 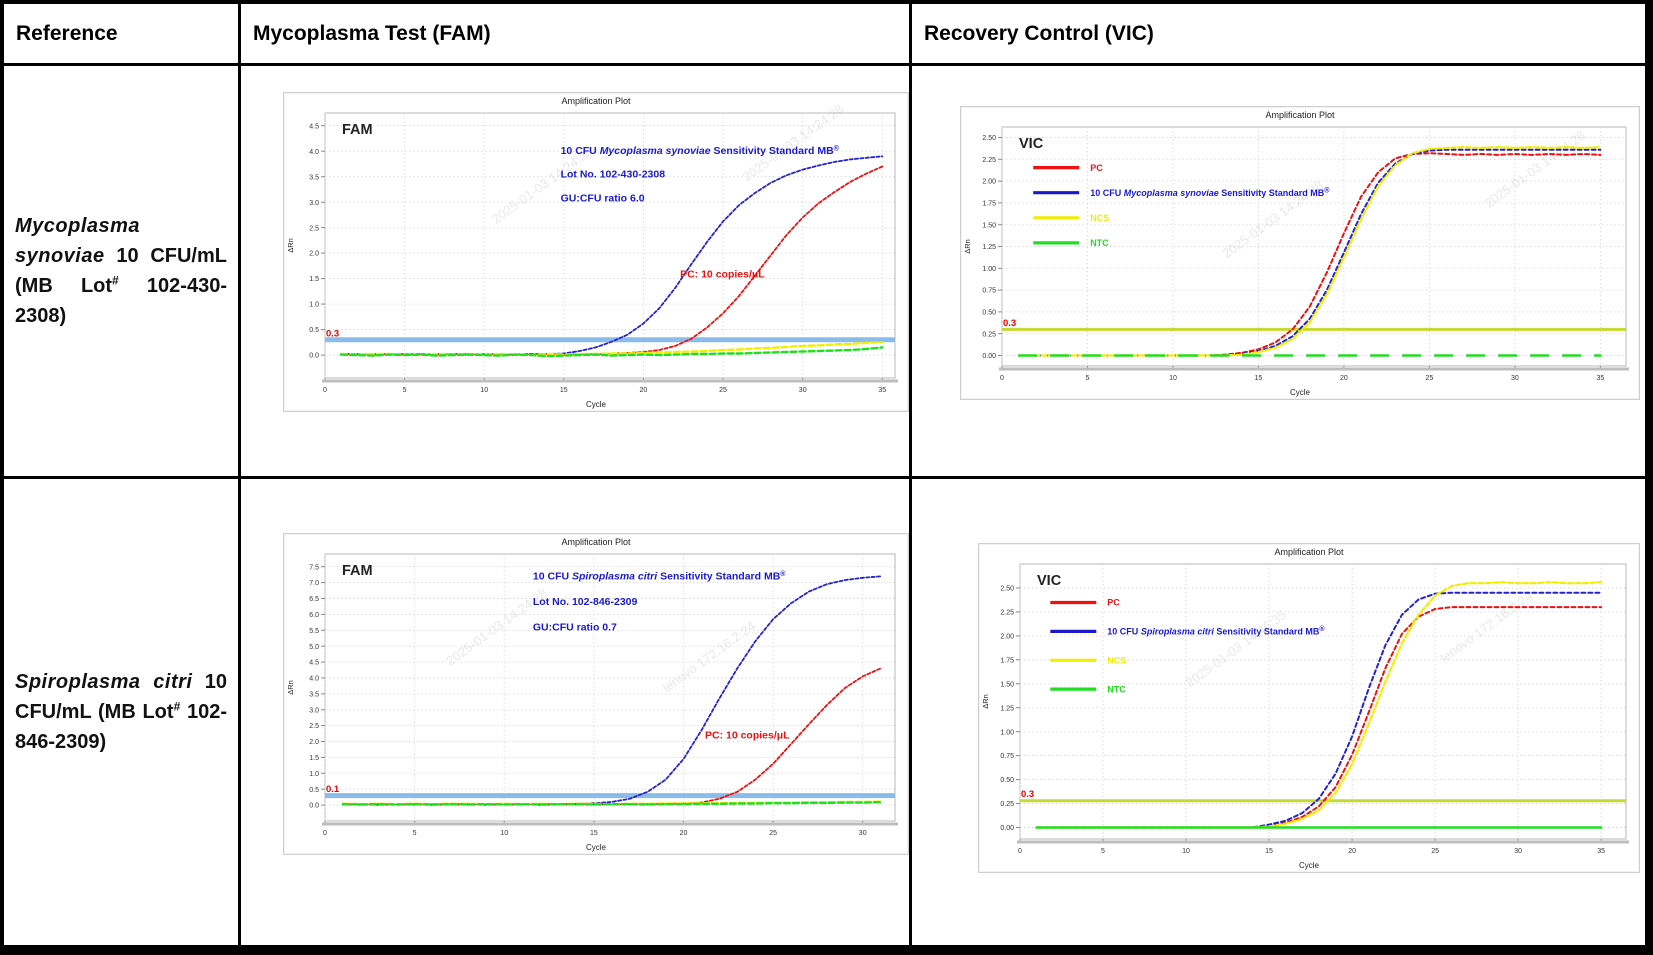 I want to click on svg-text: 5.0, so click(x=314, y=647).